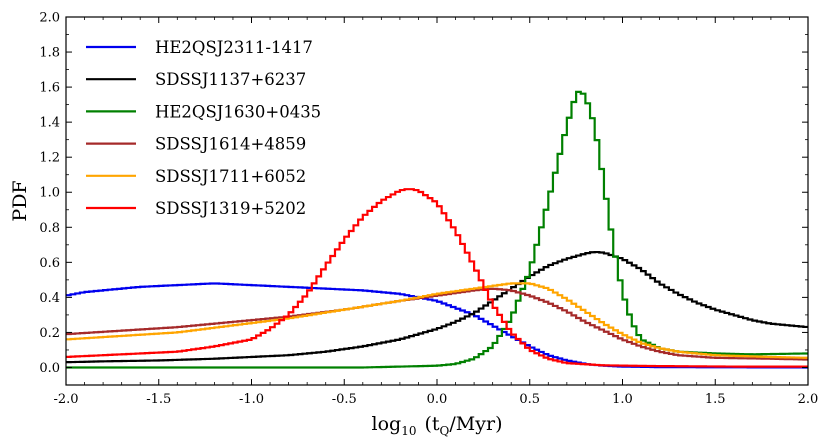 This screenshot has height=448, width=830. I want to click on x-tick-label: 1.5, so click(715, 399).